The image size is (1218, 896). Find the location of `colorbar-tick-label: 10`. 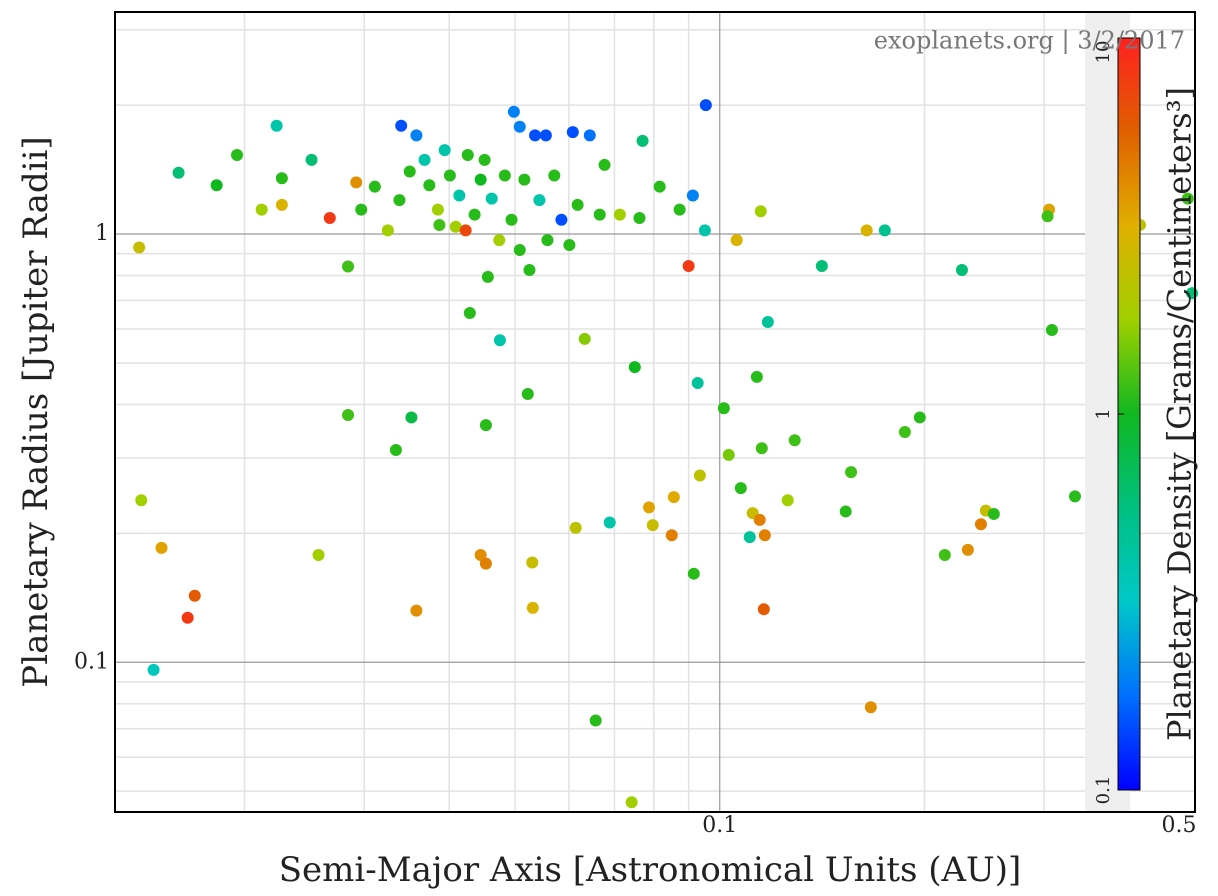

colorbar-tick-label: 10 is located at coordinates (1103, 52).